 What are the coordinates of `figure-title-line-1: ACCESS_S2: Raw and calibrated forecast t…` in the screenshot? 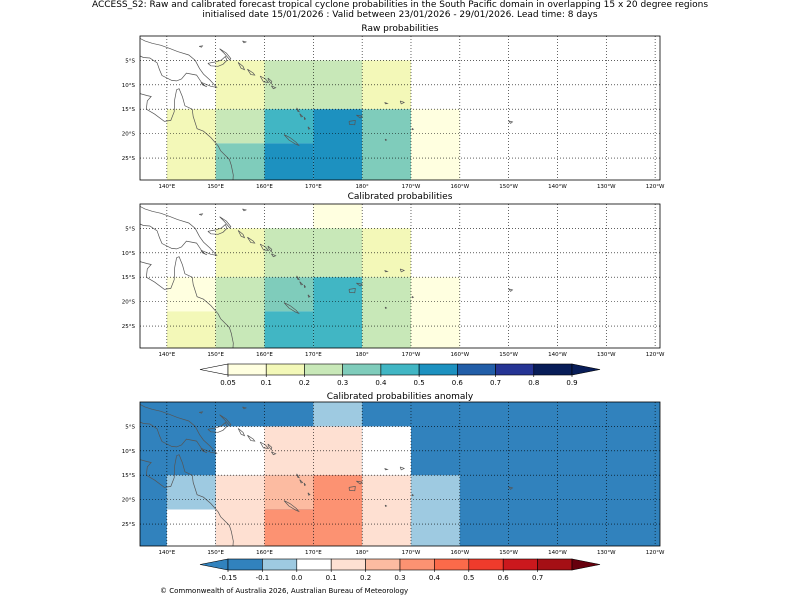 It's located at (400, 5).